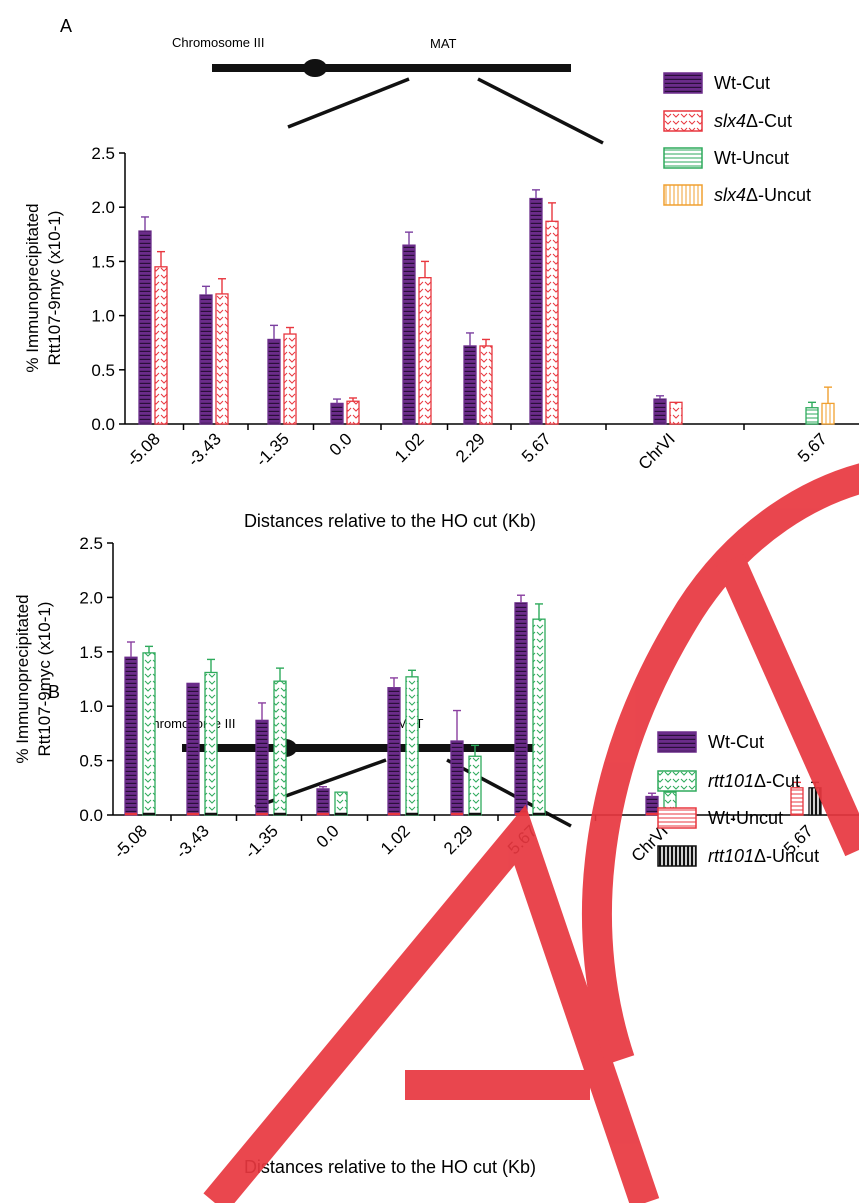 The width and height of the screenshot is (859, 1203). What do you see at coordinates (657, 451) in the screenshot?
I see `x-tick-label: ChrVI` at bounding box center [657, 451].